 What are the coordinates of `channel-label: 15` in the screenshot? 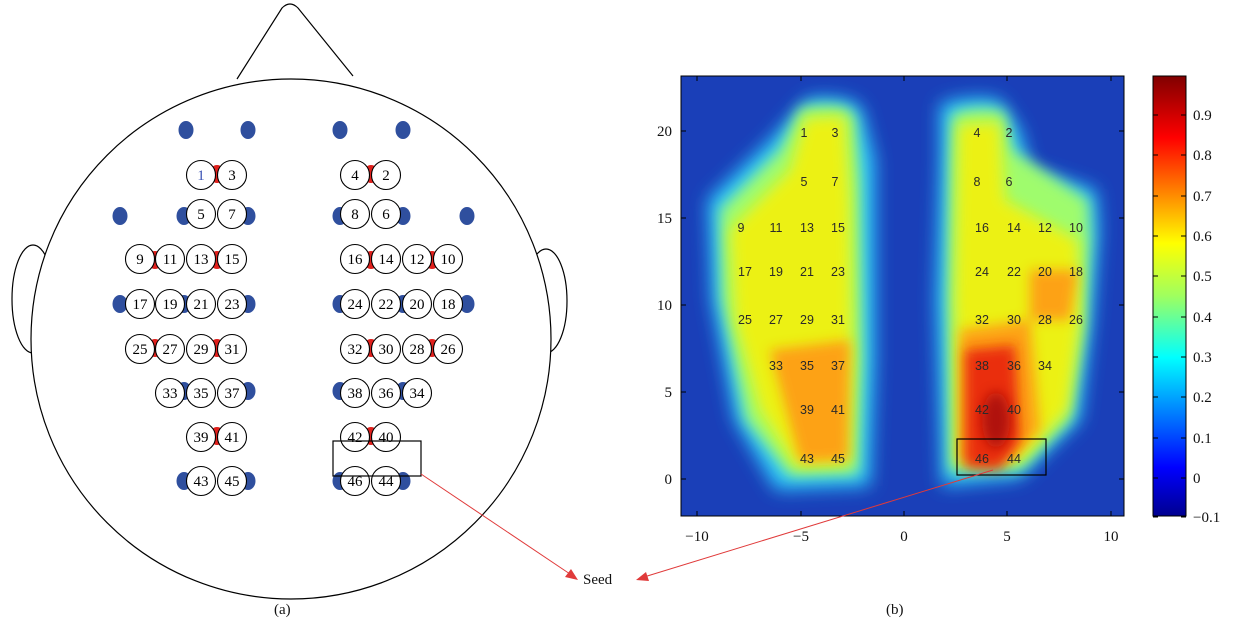 It's located at (232, 260).